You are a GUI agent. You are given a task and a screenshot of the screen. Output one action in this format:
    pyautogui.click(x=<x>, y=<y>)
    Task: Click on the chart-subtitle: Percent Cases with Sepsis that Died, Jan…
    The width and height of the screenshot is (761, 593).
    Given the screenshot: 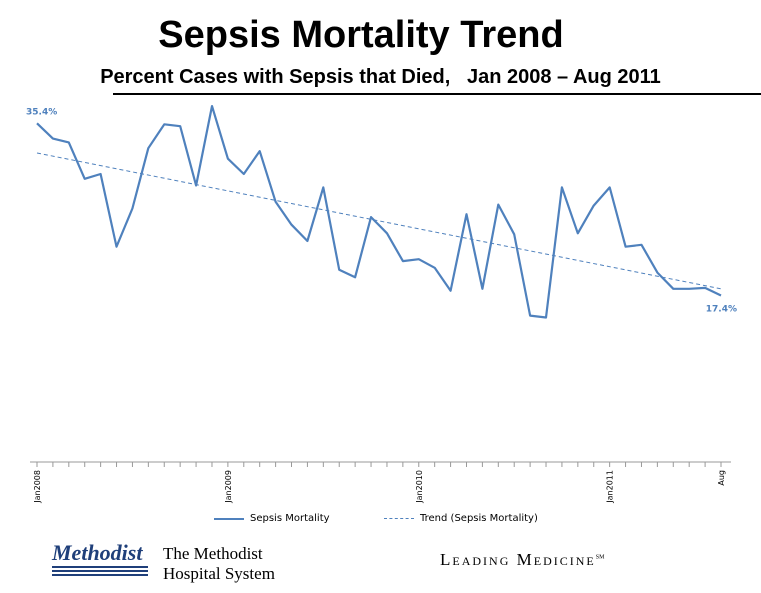 What is the action you would take?
    pyautogui.click(x=380, y=77)
    